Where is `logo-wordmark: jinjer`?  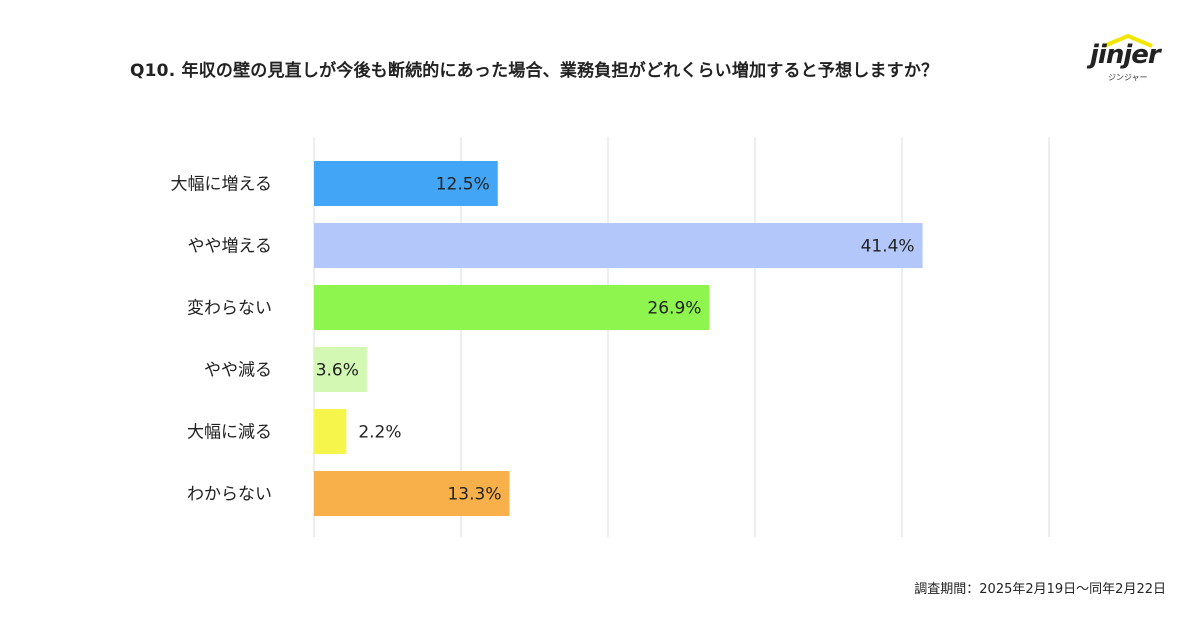 logo-wordmark: jinjer is located at coordinates (1125, 55).